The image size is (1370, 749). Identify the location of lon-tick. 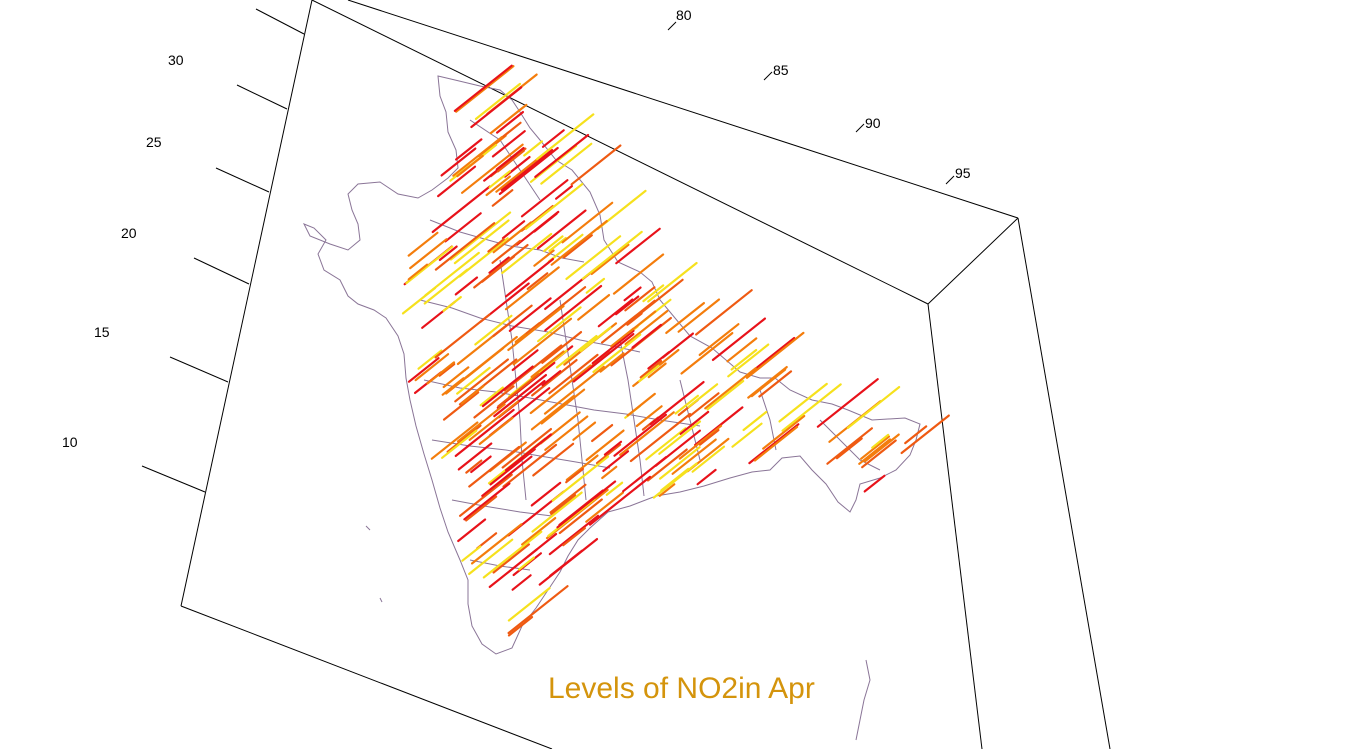
(672, 26).